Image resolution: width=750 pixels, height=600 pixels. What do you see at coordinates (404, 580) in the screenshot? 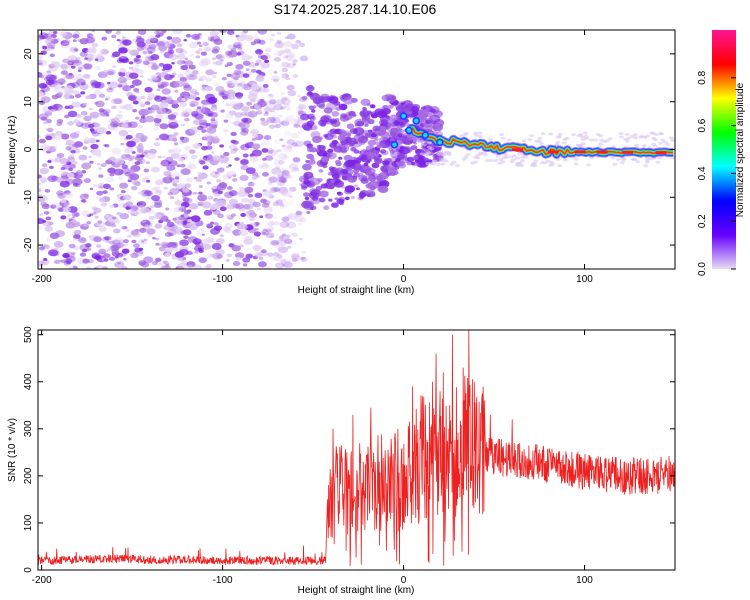
I see `snr-x-tick-label: 0` at bounding box center [404, 580].